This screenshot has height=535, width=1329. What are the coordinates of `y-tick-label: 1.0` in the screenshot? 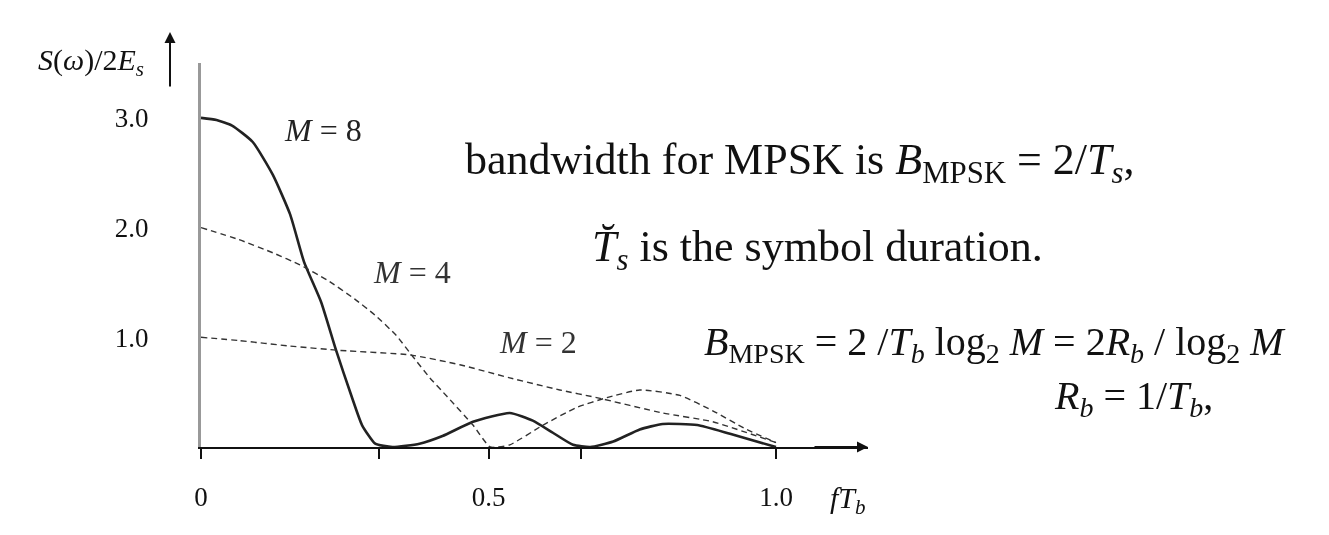 It's located at (131, 337).